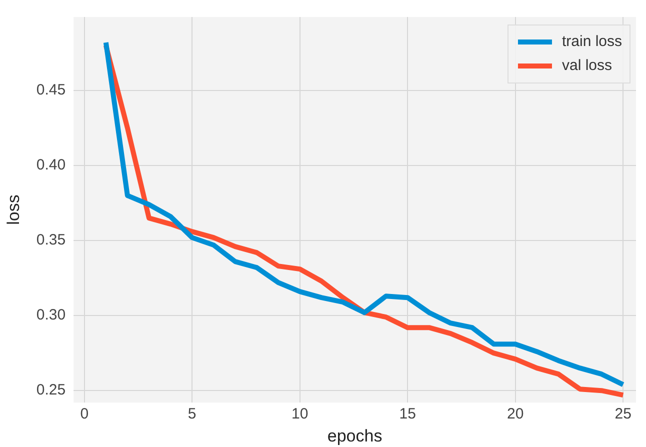  I want to click on x-tick-label: 10, so click(300, 414).